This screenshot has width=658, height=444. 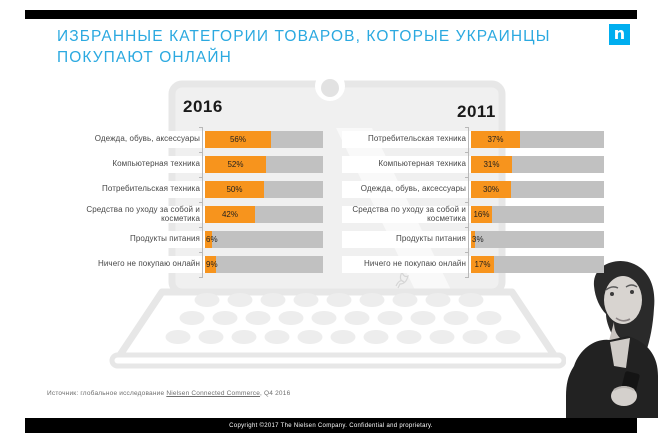 I want to click on source-link: Nielsen Connected Commerce, so click(x=213, y=393).